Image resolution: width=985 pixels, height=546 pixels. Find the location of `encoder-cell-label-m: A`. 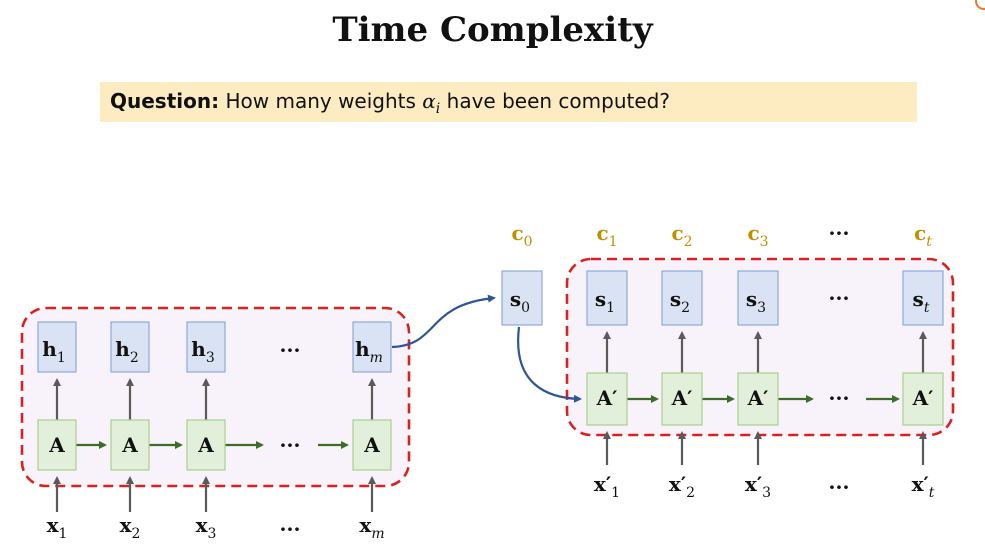

encoder-cell-label-m: A is located at coordinates (371, 445).